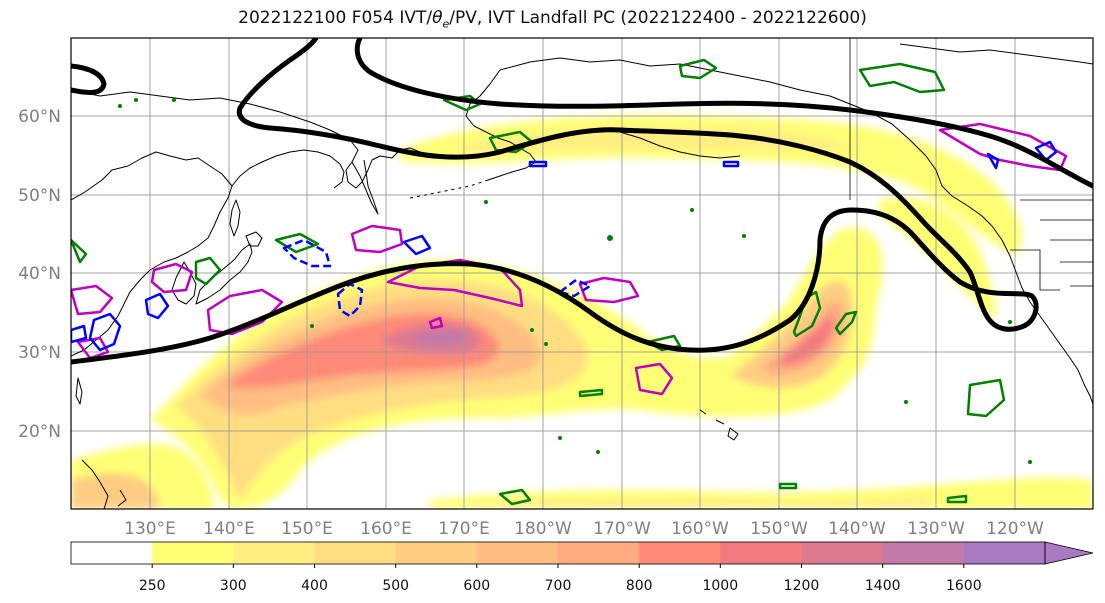 This screenshot has width=1105, height=603. What do you see at coordinates (307, 529) in the screenshot?
I see `lon-label-150e: 150°E` at bounding box center [307, 529].